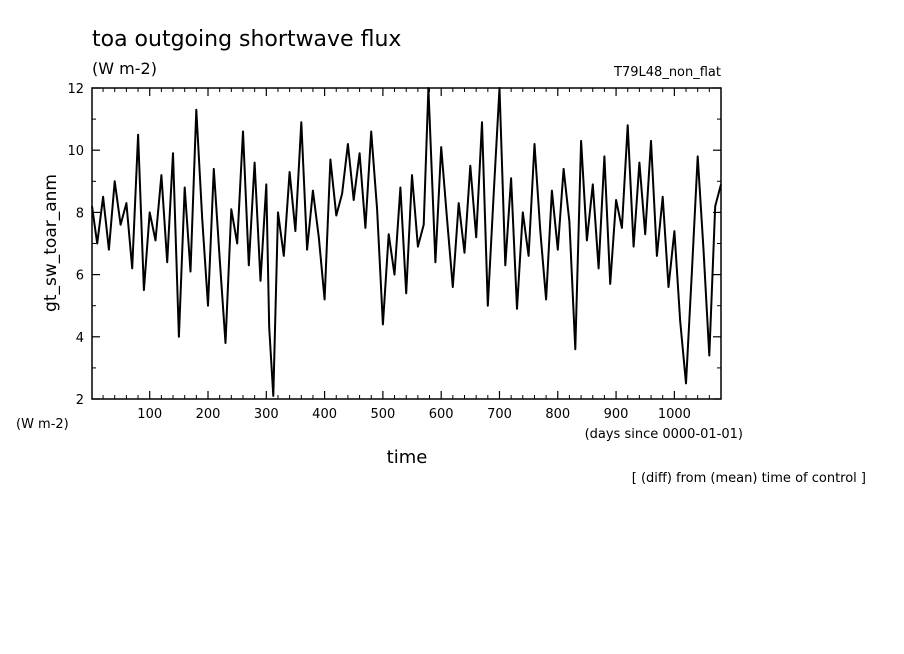 This screenshot has height=654, width=904. Describe the element at coordinates (42, 424) in the screenshot. I see `y-axis-units: (W m-2)` at that location.